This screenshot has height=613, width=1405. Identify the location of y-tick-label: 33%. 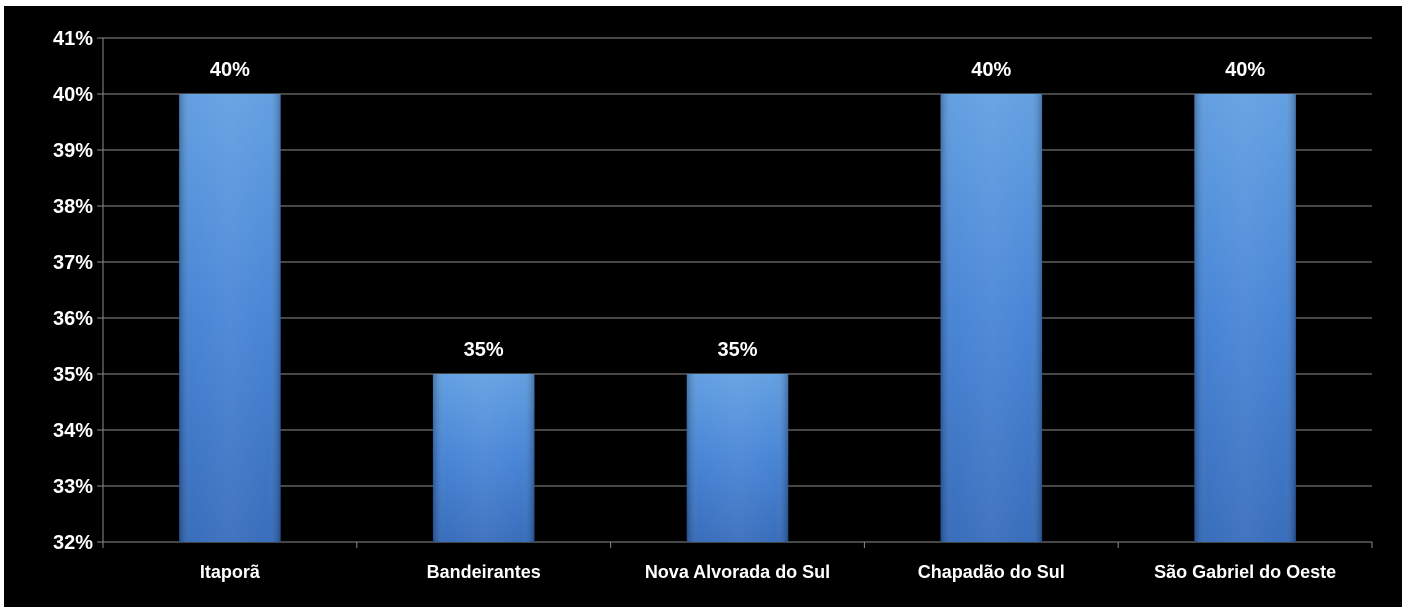
(73, 487).